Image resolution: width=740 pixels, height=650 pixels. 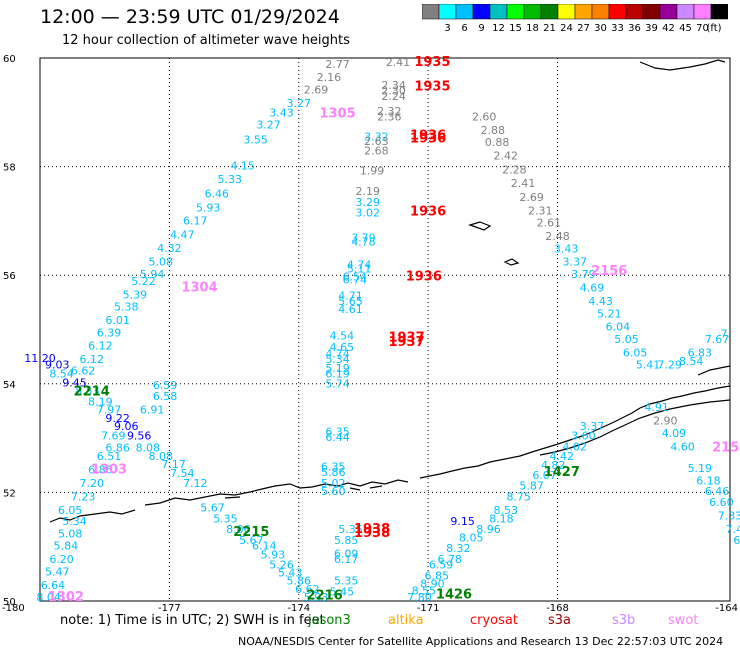 I want to click on legend-label: 42, so click(x=668, y=28).